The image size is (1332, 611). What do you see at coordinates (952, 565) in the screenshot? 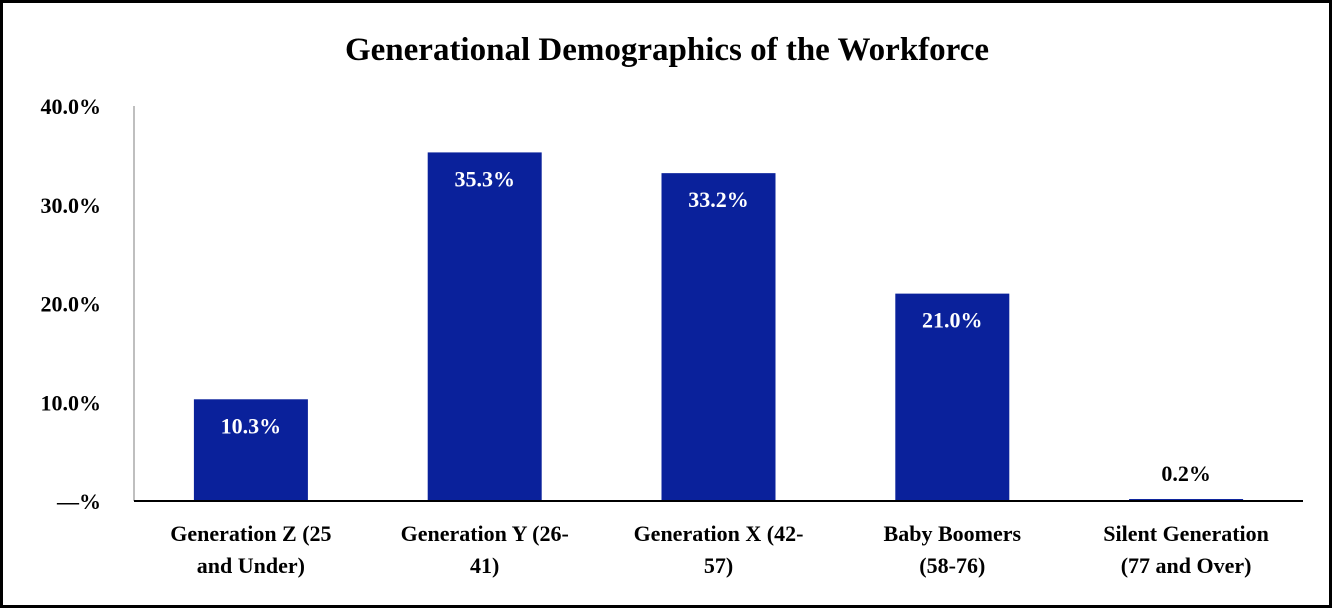
I see `x-tick-label: (58-76)` at bounding box center [952, 565].